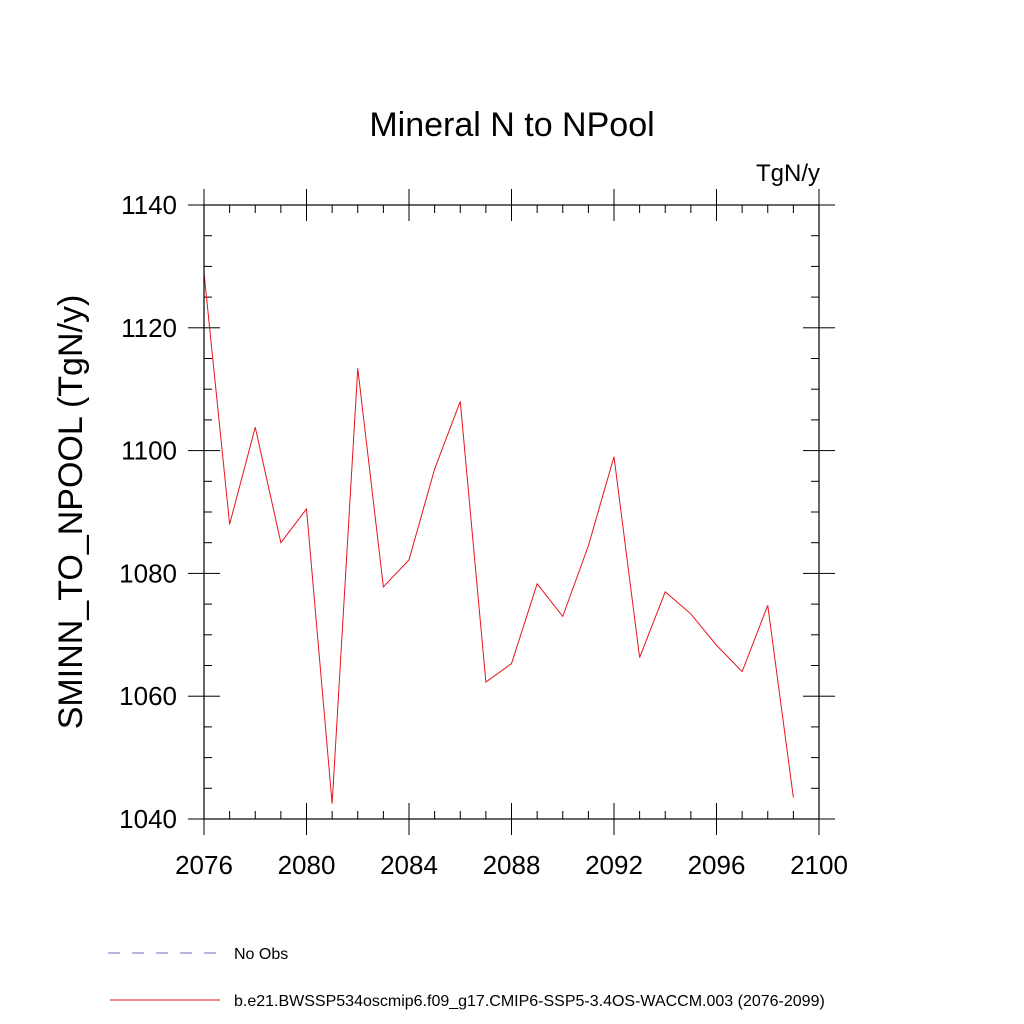  I want to click on x-tick-label: 2076, so click(204, 865).